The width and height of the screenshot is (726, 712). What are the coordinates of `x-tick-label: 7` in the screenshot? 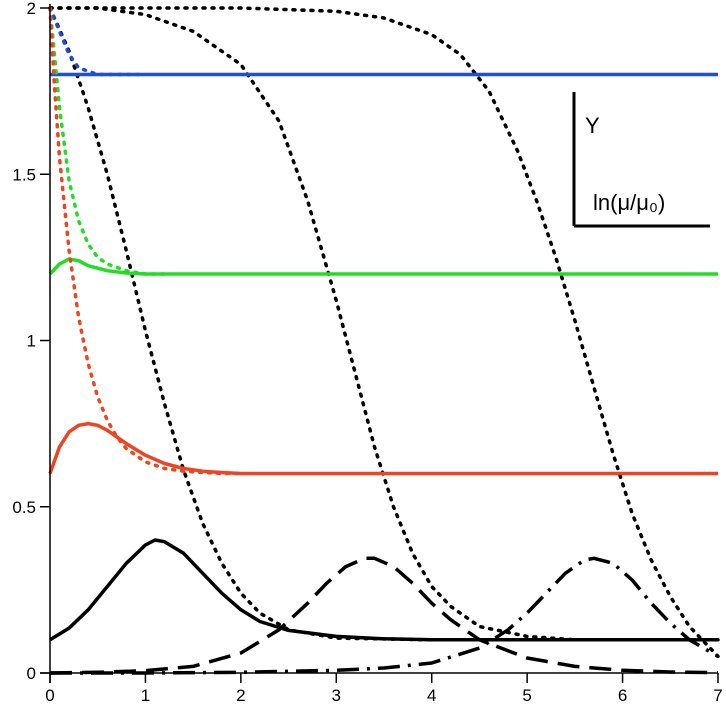 It's located at (717, 695).